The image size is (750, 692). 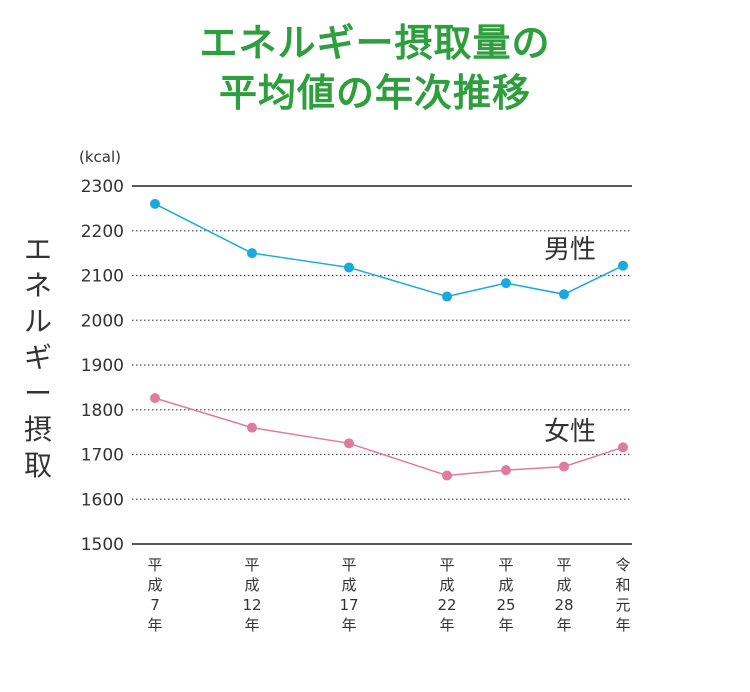 What do you see at coordinates (37, 393) in the screenshot?
I see `y-axis-label-char: ー` at bounding box center [37, 393].